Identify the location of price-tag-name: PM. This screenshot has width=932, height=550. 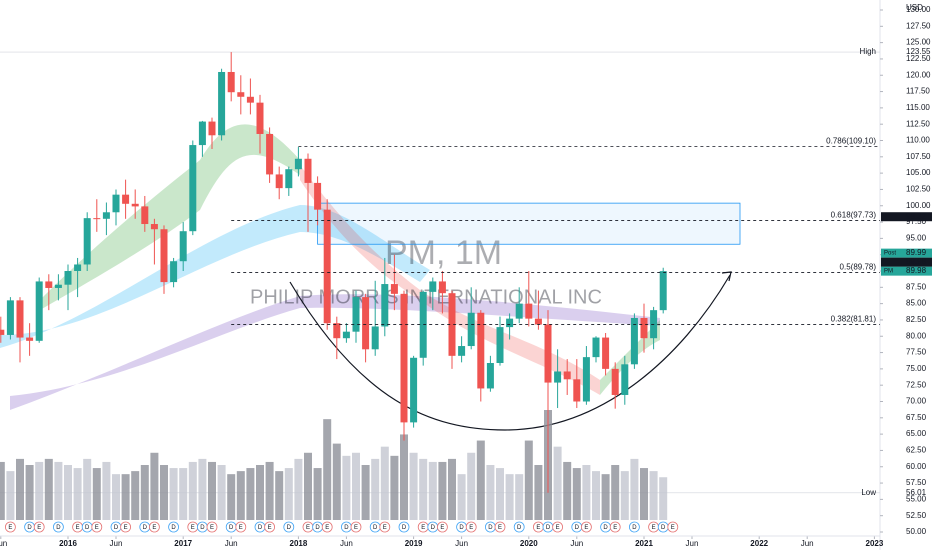
(888, 272).